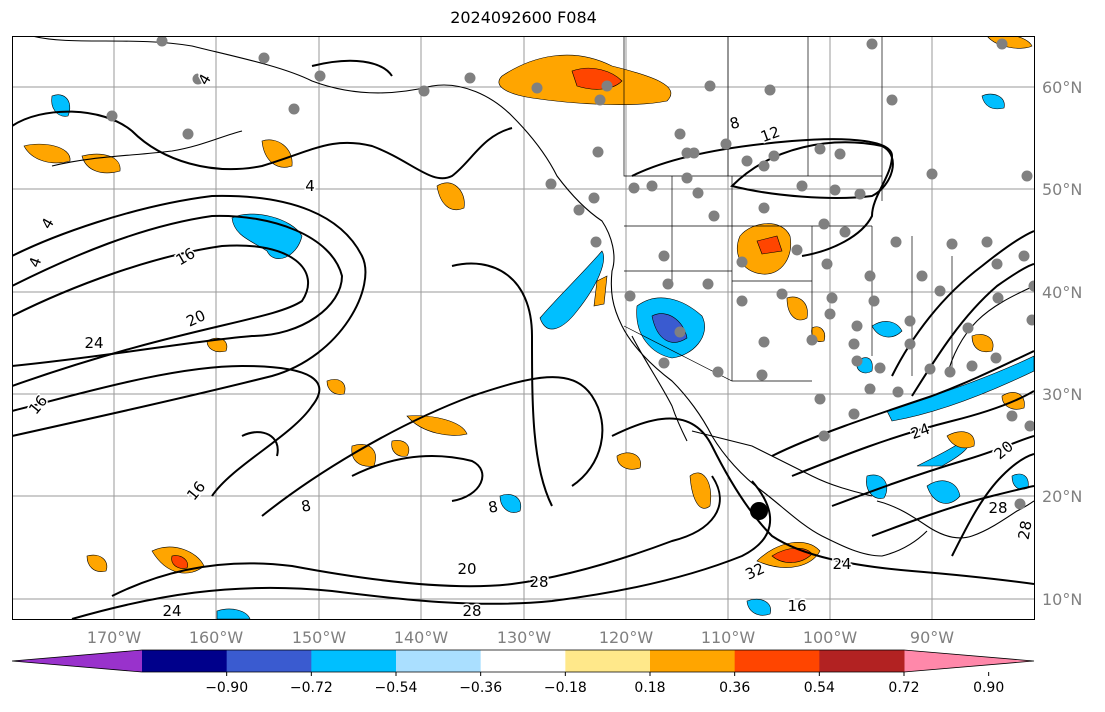  What do you see at coordinates (306, 505) in the screenshot?
I see `contour-label: 8` at bounding box center [306, 505].